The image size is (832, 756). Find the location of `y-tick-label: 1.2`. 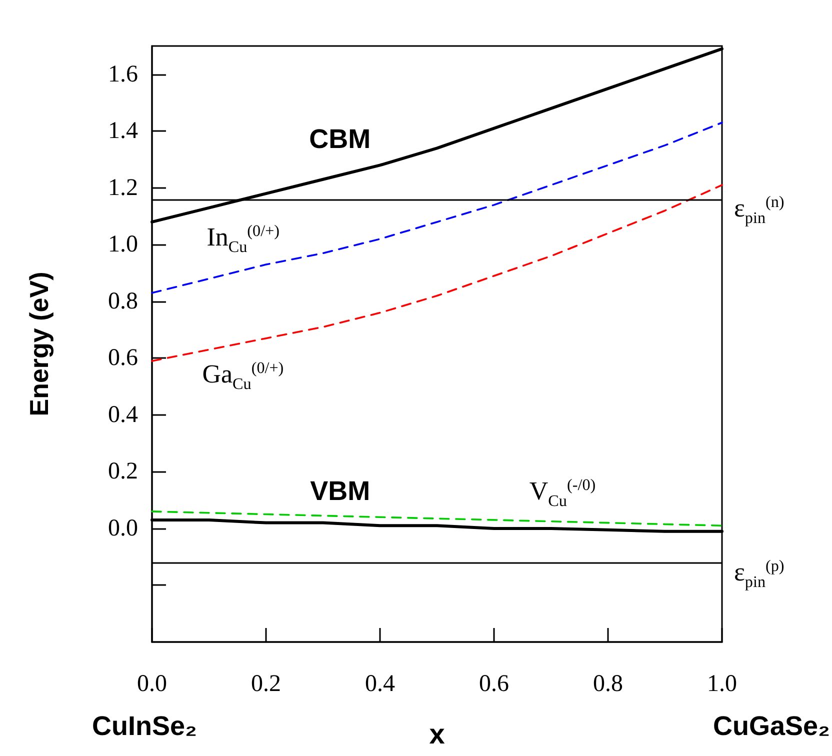

y-tick-label: 1.2 is located at coordinates (123, 187).